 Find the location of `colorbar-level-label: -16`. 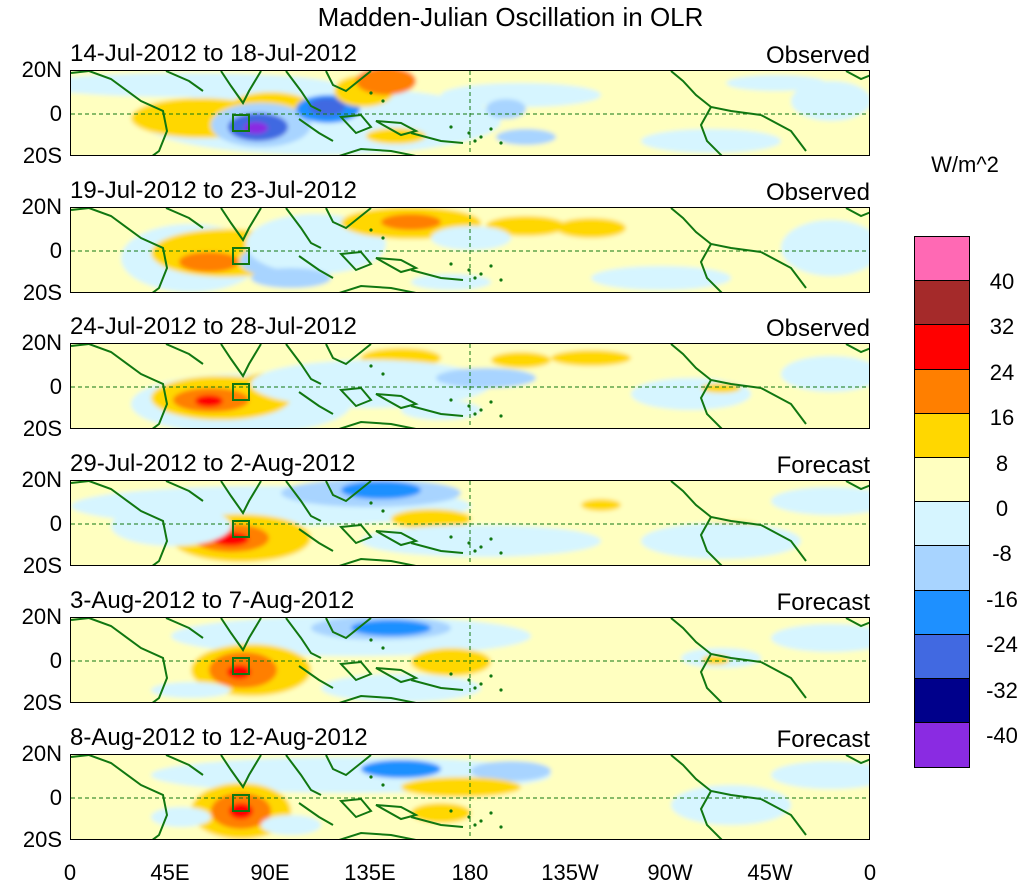

colorbar-level-label: -16 is located at coordinates (1002, 599).